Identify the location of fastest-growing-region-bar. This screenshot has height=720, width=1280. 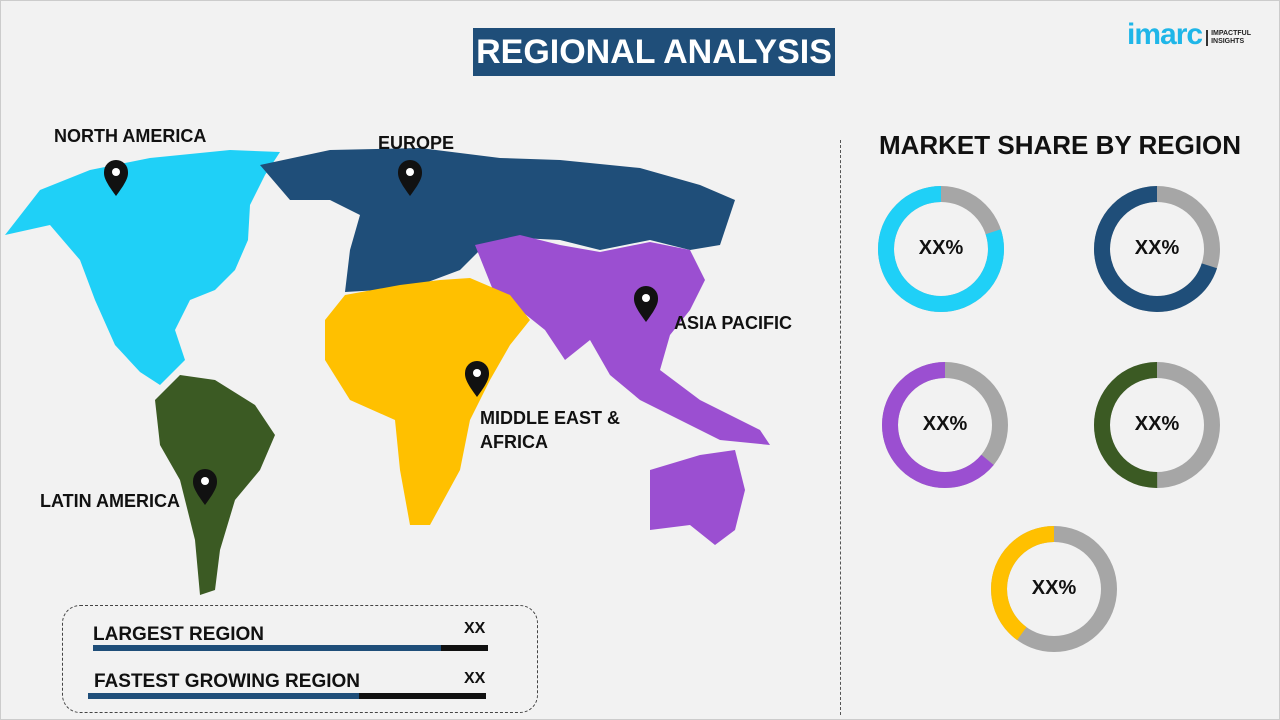
(287, 696).